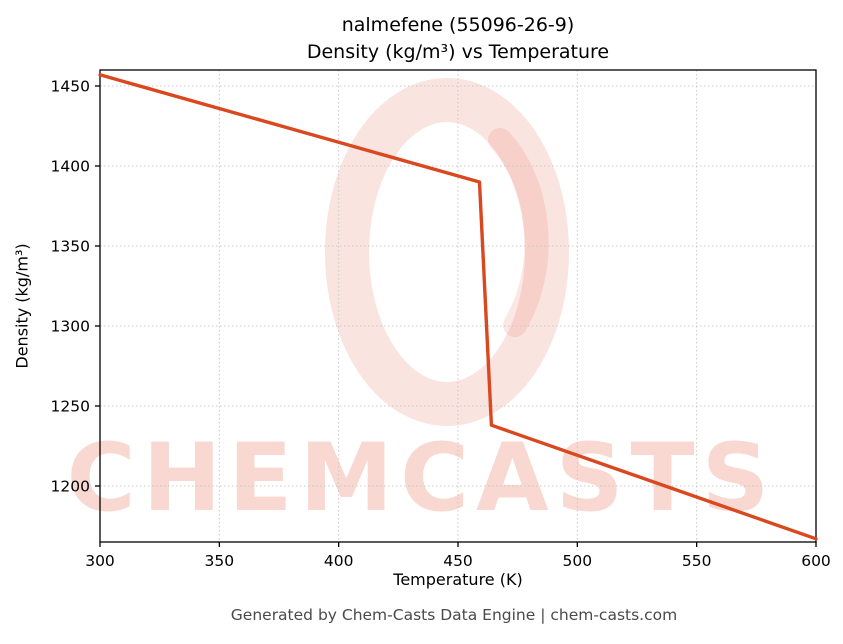  What do you see at coordinates (70, 247) in the screenshot?
I see `y-tick-label: 1350` at bounding box center [70, 247].